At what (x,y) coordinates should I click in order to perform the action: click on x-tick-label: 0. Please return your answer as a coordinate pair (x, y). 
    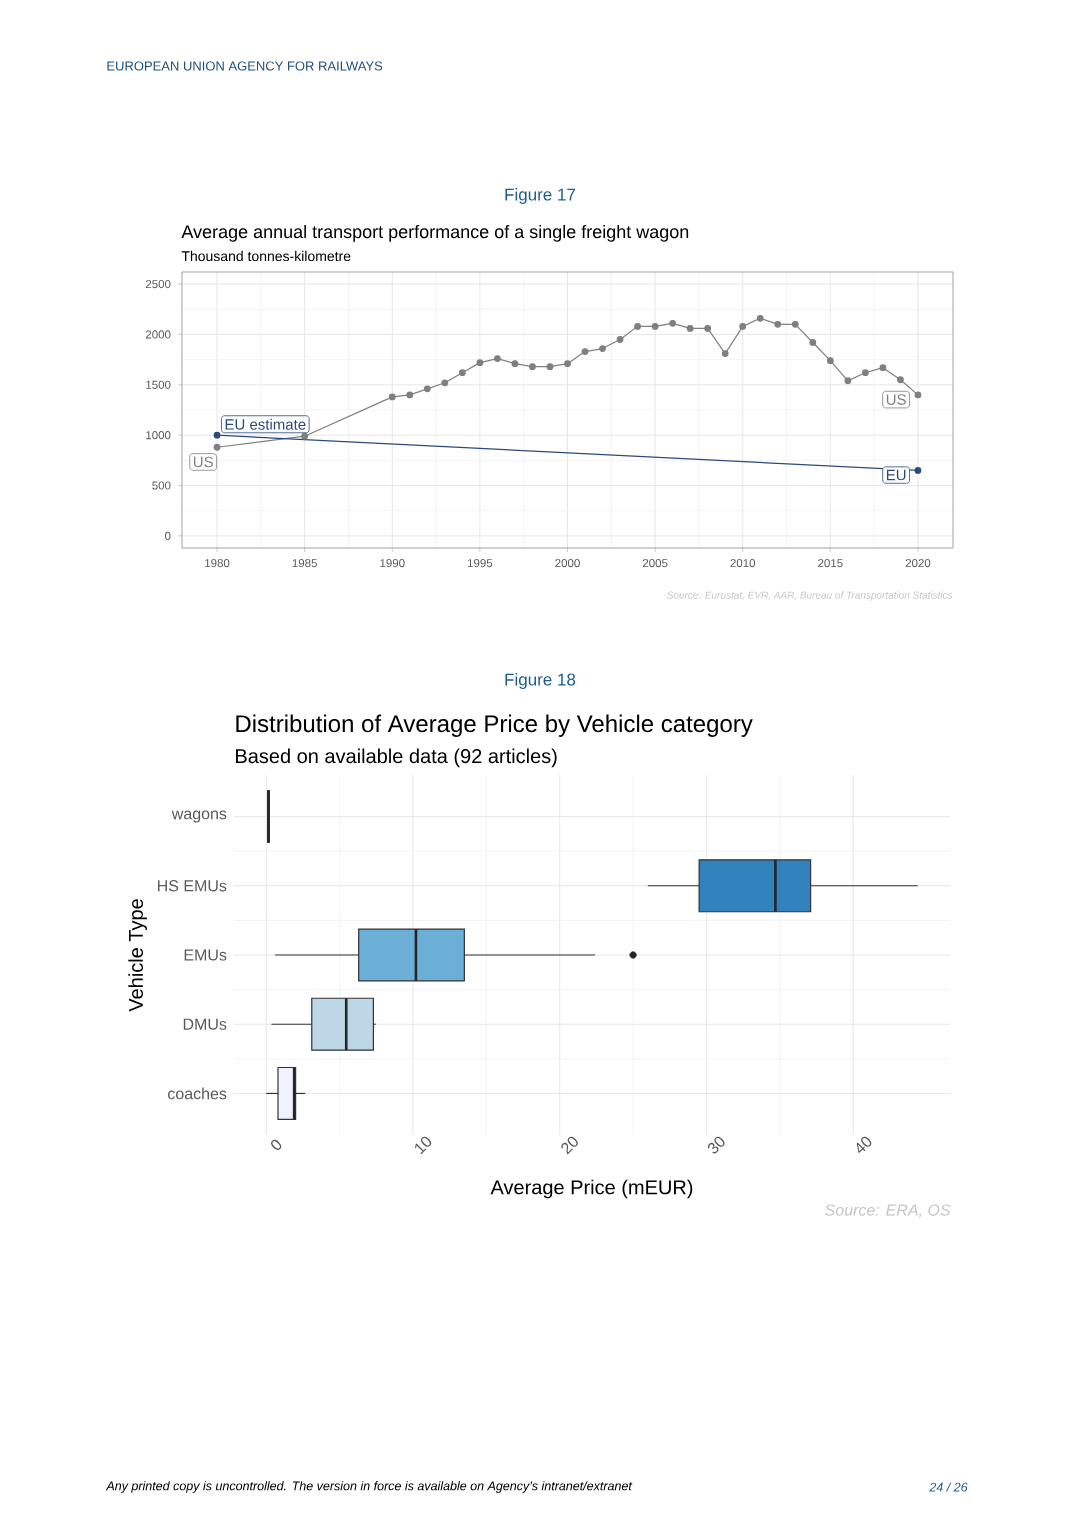
    Looking at the image, I should click on (276, 1144).